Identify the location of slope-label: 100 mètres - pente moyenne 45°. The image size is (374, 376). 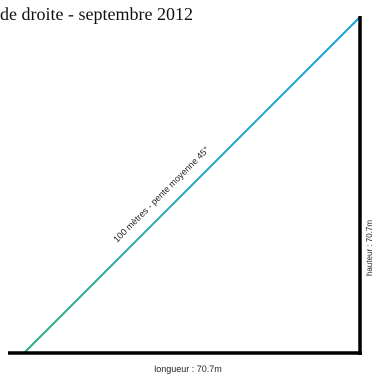
(161, 194).